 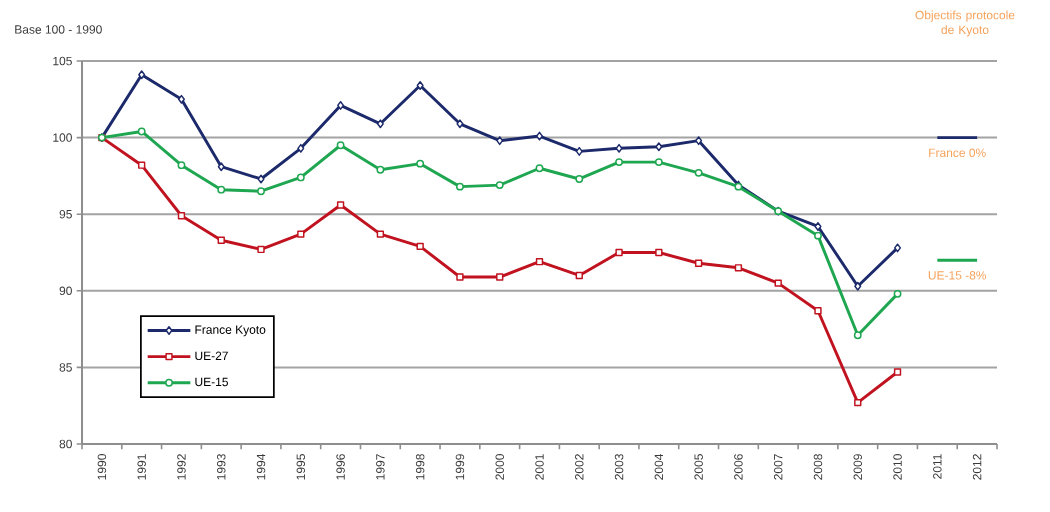 What do you see at coordinates (301, 467) in the screenshot?
I see `x-tick-label: 1995` at bounding box center [301, 467].